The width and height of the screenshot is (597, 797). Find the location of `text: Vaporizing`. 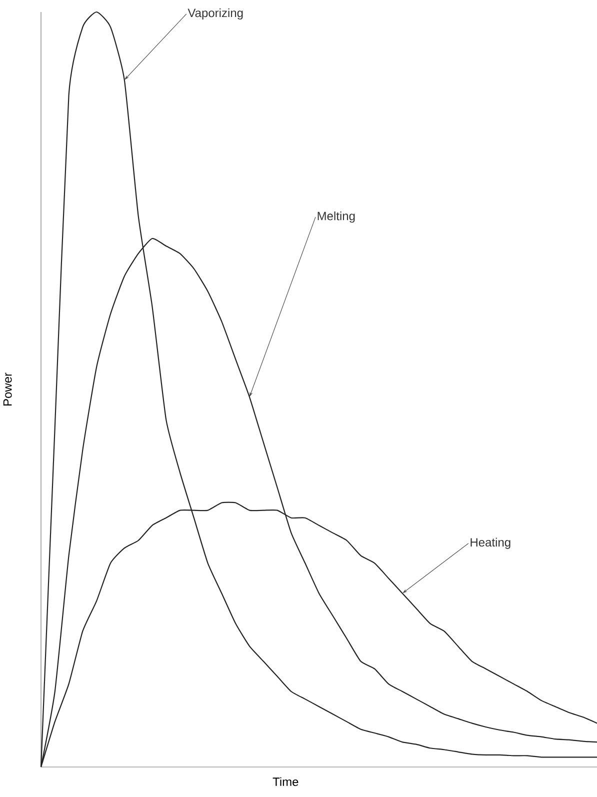

text: Vaporizing is located at coordinates (215, 14).